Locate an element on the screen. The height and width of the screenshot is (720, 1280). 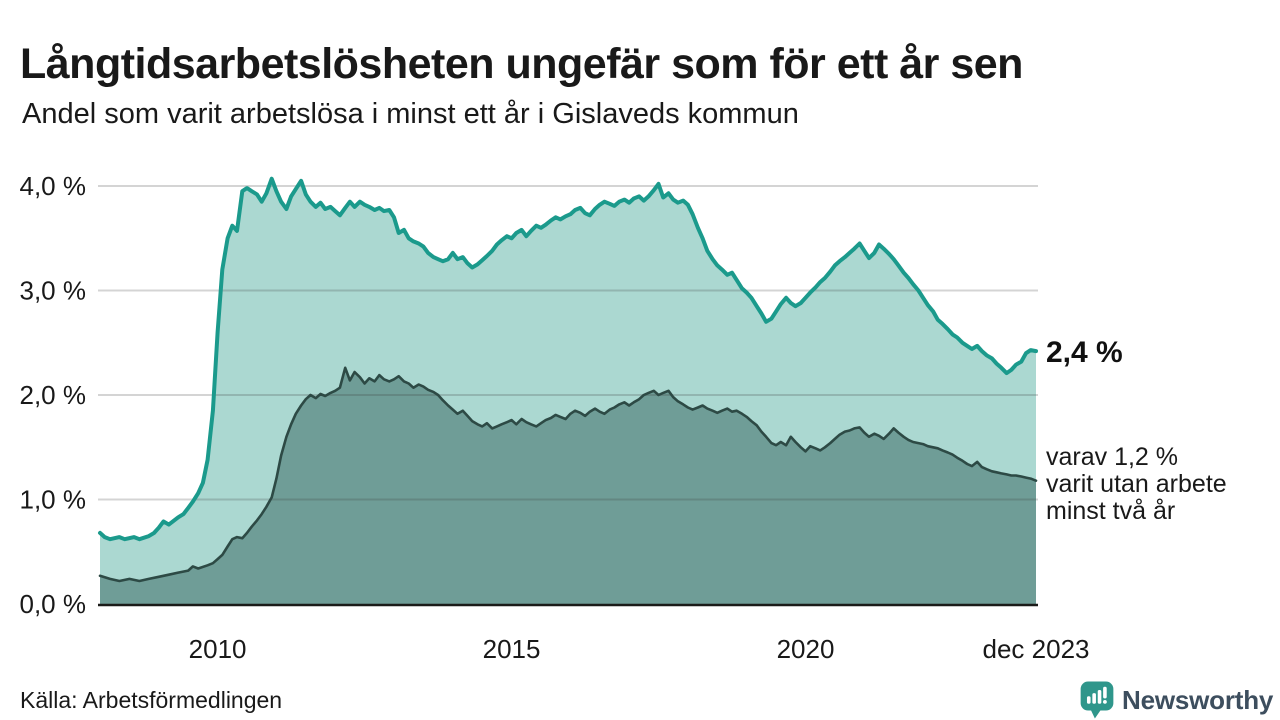
subset-annotation-line-3: minst två år is located at coordinates (1111, 511).